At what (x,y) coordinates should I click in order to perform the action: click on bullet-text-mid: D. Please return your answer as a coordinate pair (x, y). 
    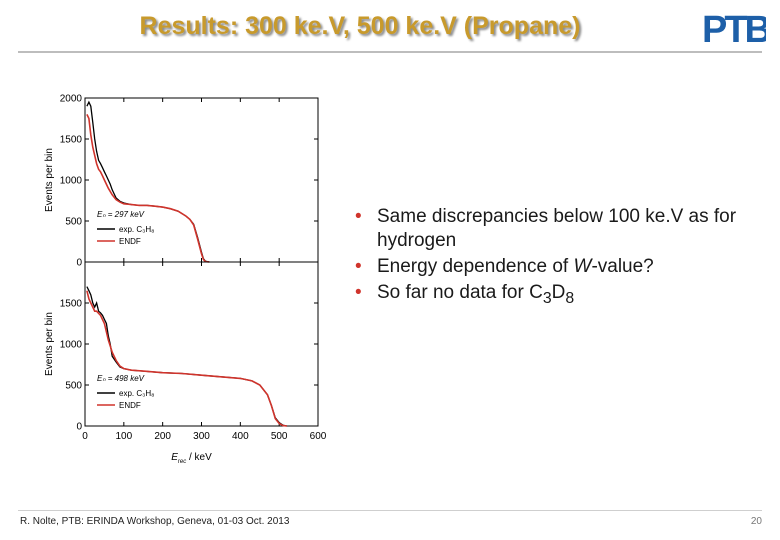
    Looking at the image, I should click on (558, 292).